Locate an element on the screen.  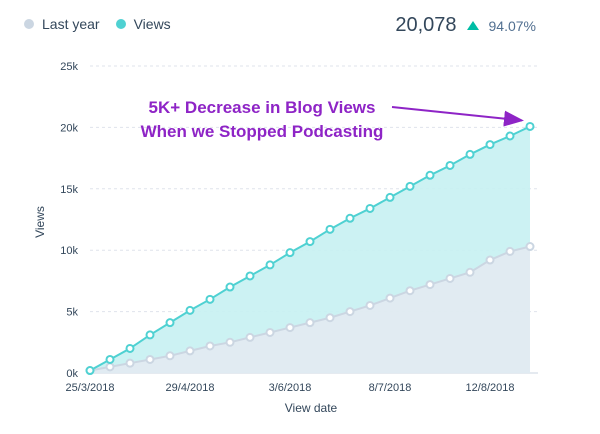
legend-item-views: Views is located at coordinates (143, 24).